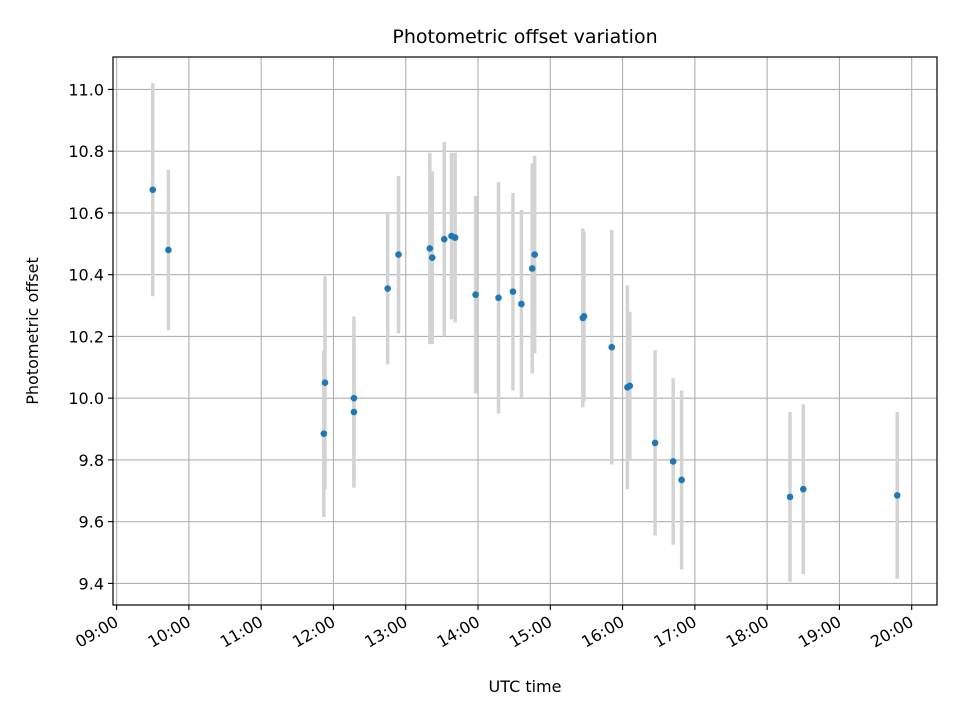 This screenshot has height=720, width=960. What do you see at coordinates (86, 151) in the screenshot?
I see `y-tick-label: 10.8` at bounding box center [86, 151].